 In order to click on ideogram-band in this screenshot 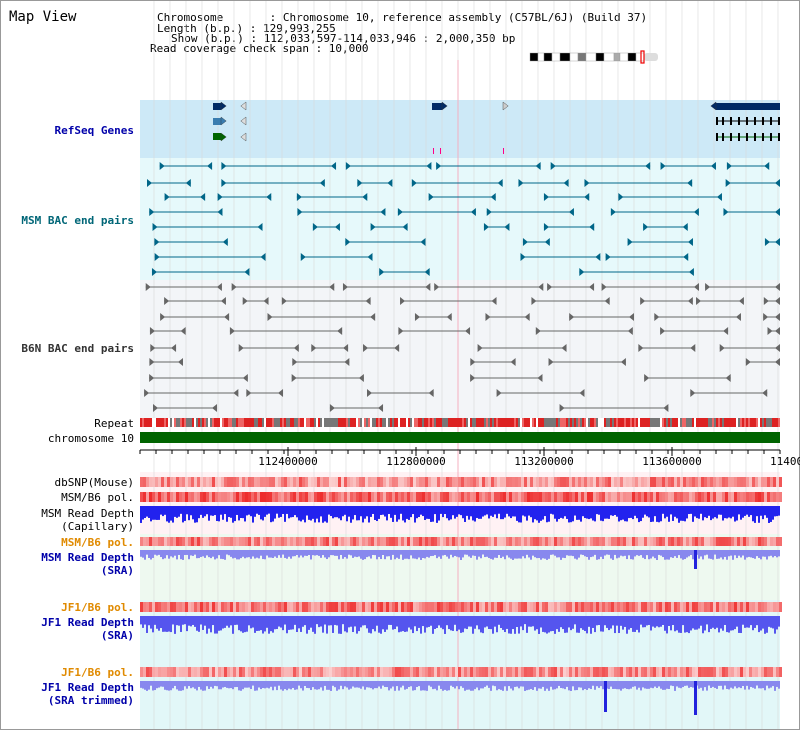, I will do `click(632, 57)`.